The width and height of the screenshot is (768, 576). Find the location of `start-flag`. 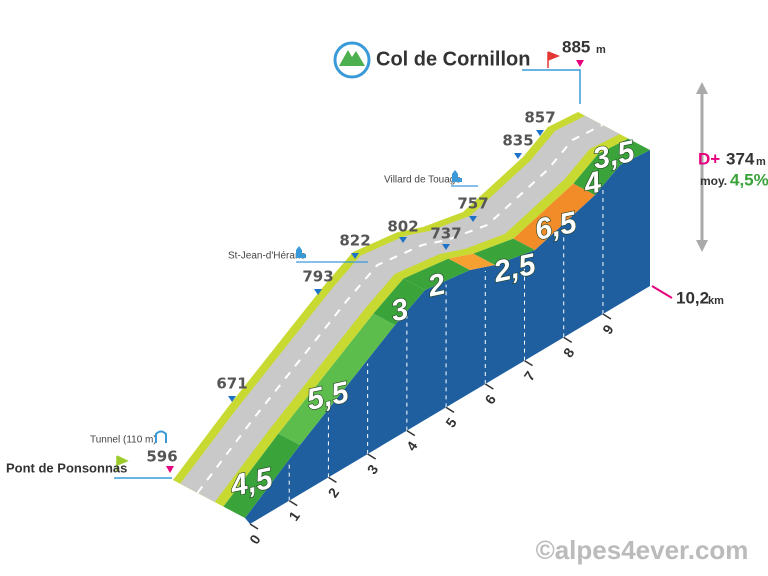

start-flag is located at coordinates (122, 463).